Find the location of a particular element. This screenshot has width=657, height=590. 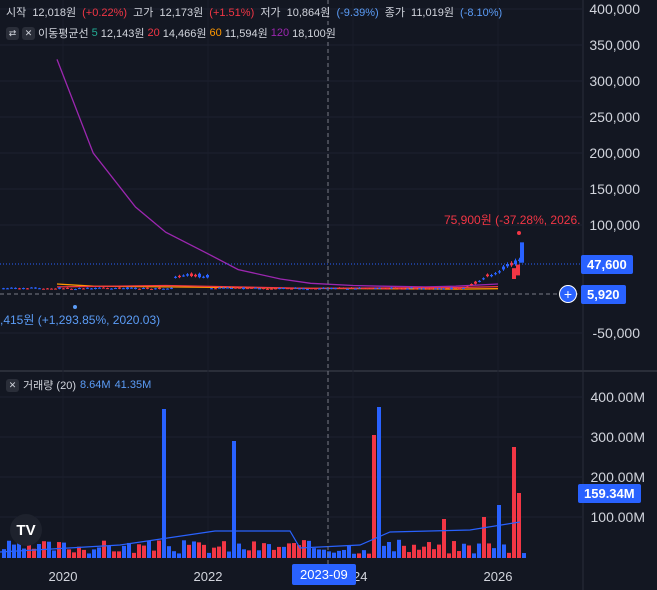

volume-axis: 400.00M 300.00M 200.00M 100.00M is located at coordinates (618, 457).